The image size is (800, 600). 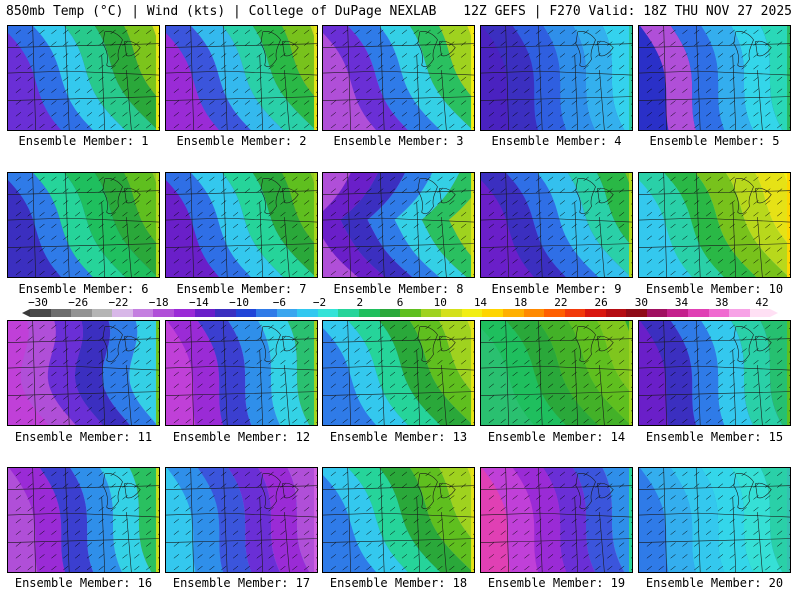 What do you see at coordinates (398, 289) in the screenshot?
I see `member-label: Ensemble Member: 8` at bounding box center [398, 289].